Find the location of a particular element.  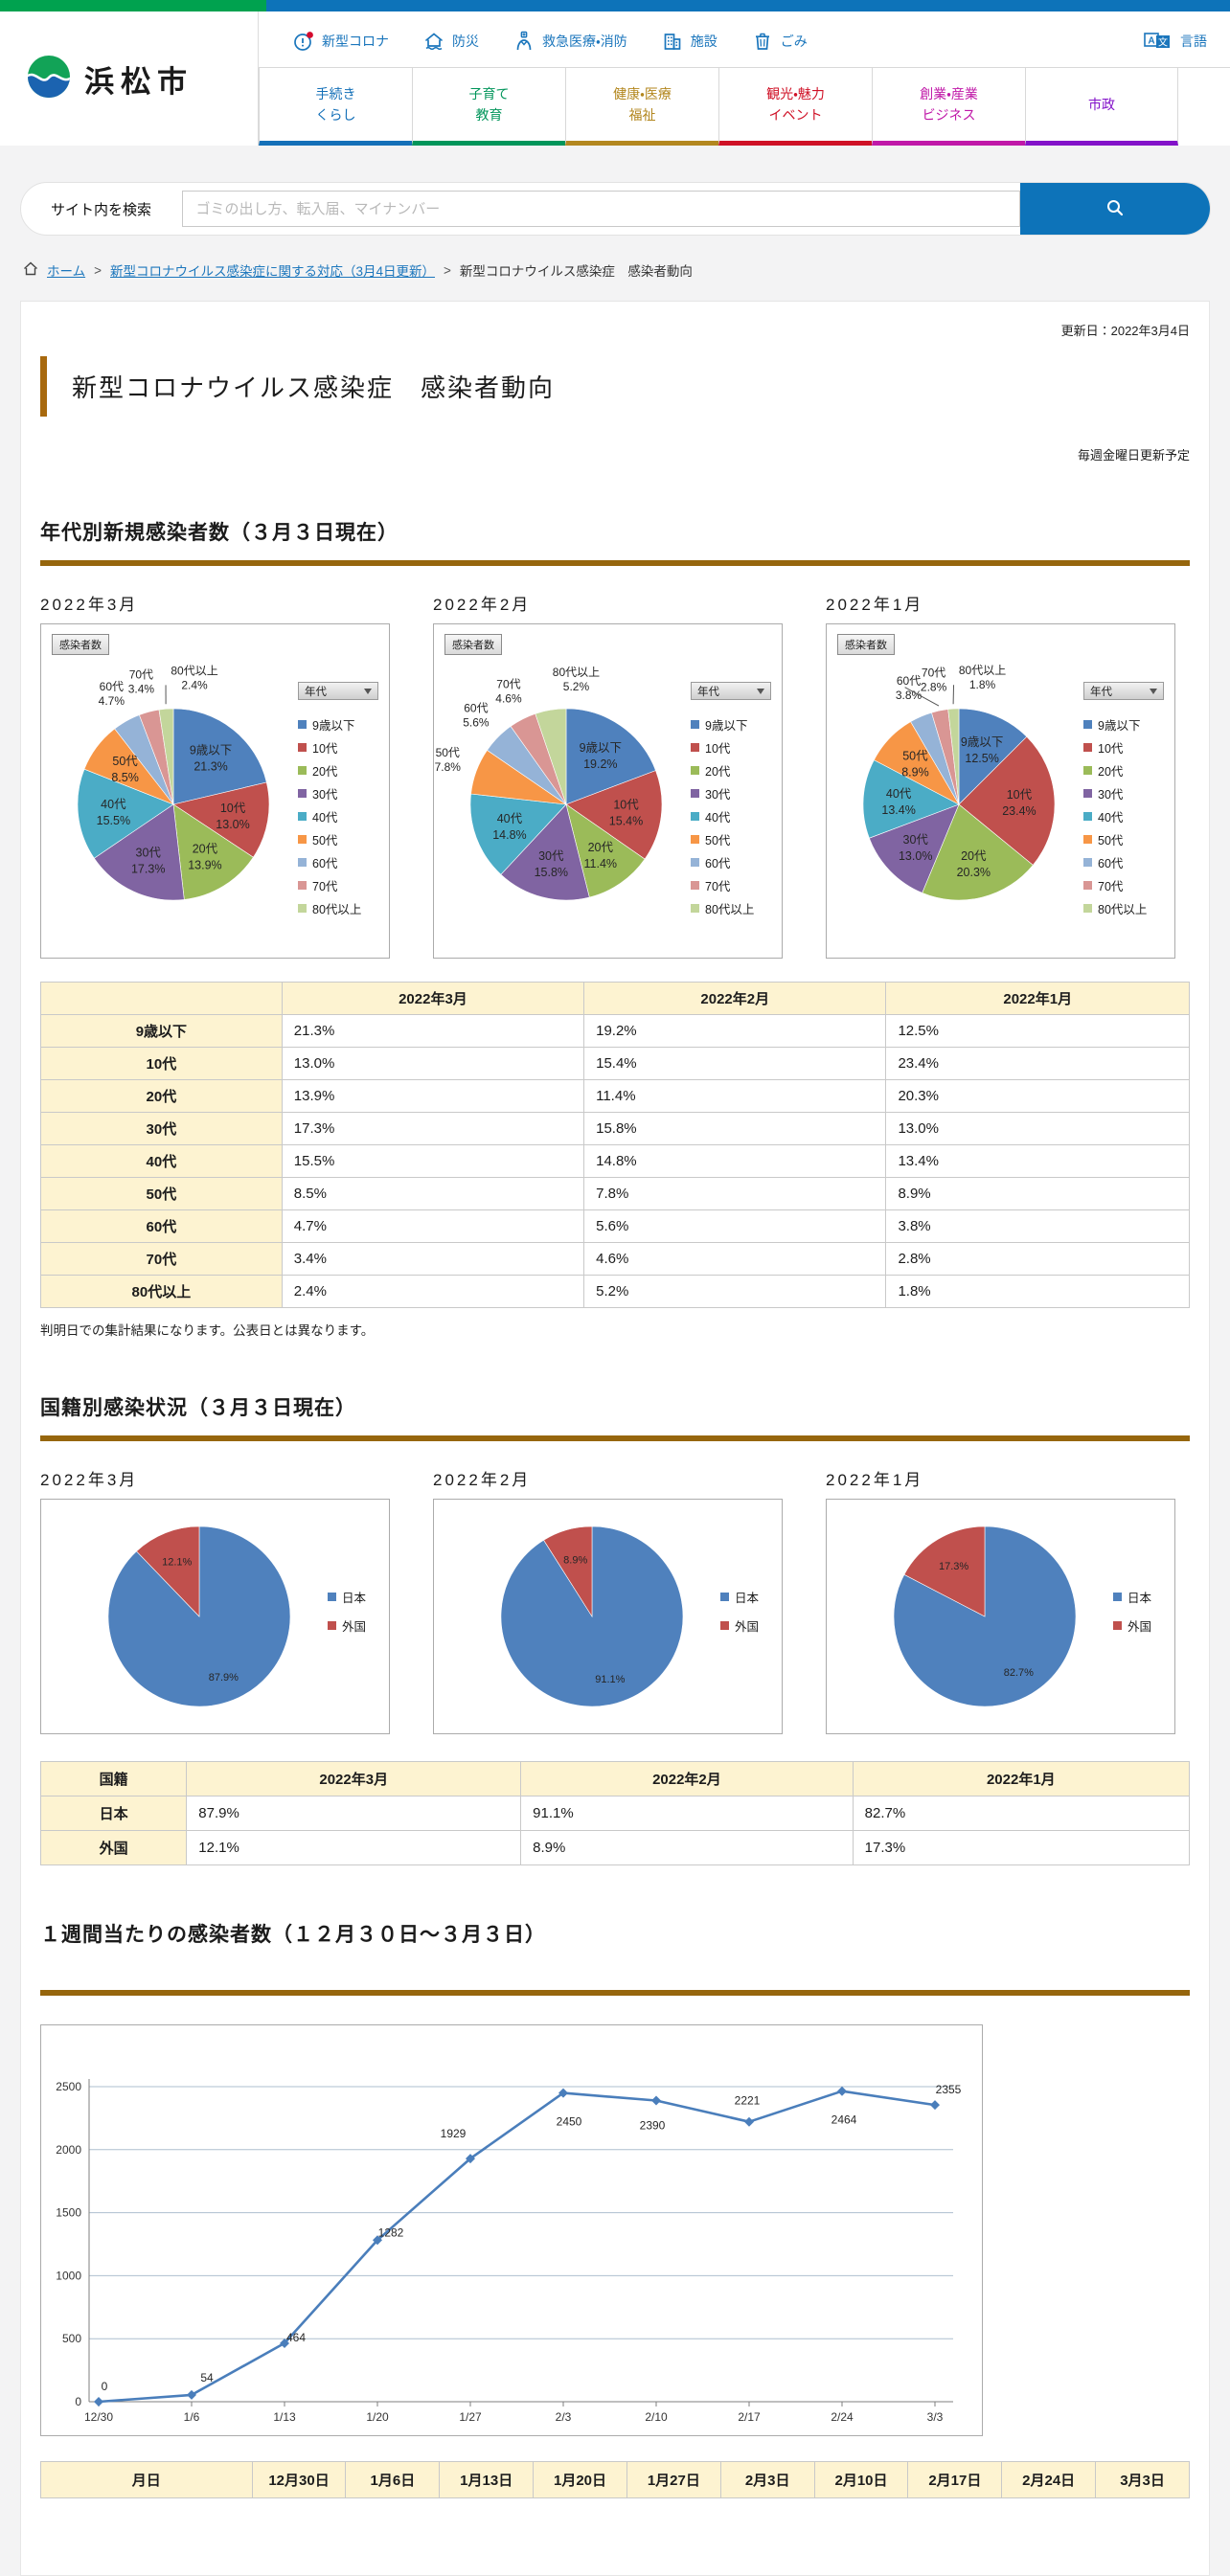

tab-label: 創業・産業 is located at coordinates (949, 93).